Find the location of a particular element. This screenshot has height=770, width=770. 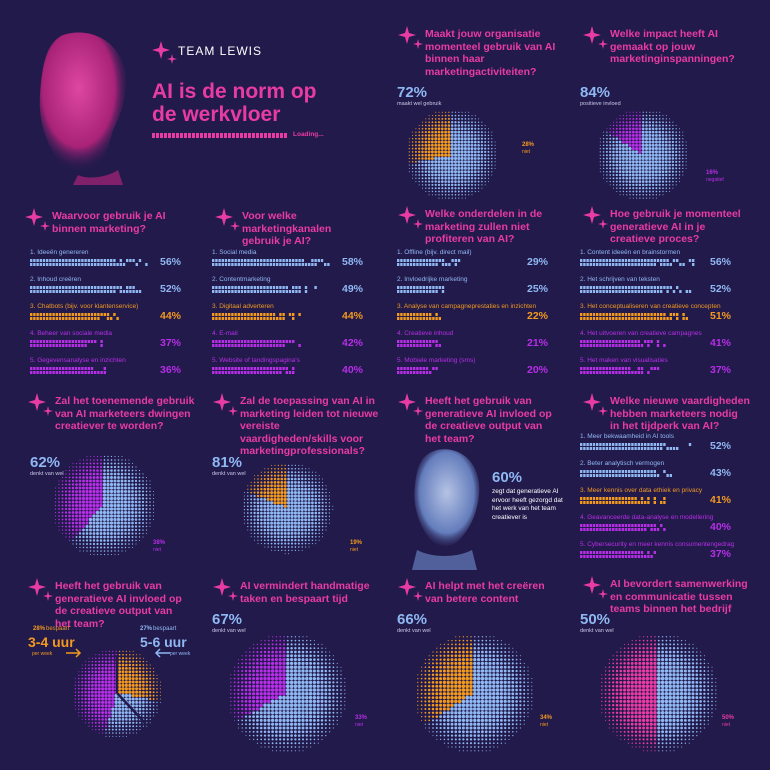

value-caption: maakt wel gebruik is located at coordinates (419, 104).